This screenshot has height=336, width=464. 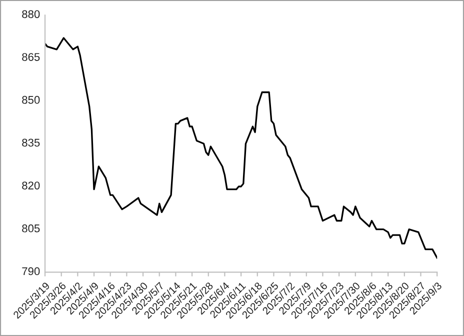 I want to click on y-tick-label: 865, so click(x=31, y=57).